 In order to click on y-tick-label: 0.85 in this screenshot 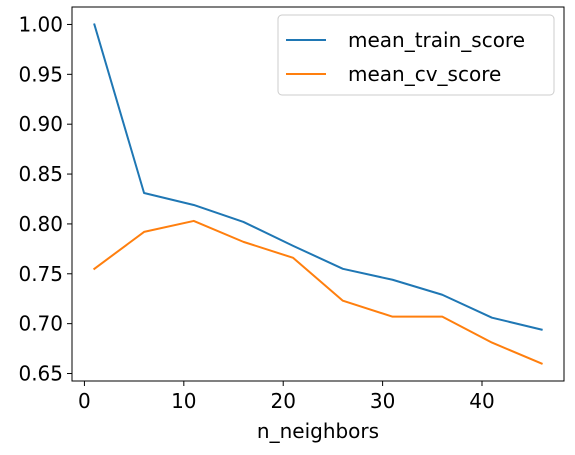, I will do `click(40, 174)`.